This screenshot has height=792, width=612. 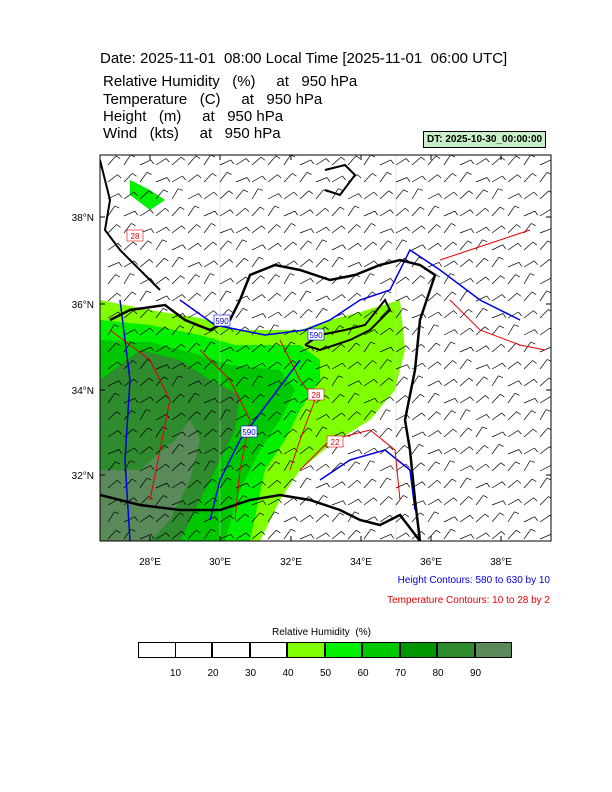 I want to click on lat-label: 36°N, so click(x=83, y=305).